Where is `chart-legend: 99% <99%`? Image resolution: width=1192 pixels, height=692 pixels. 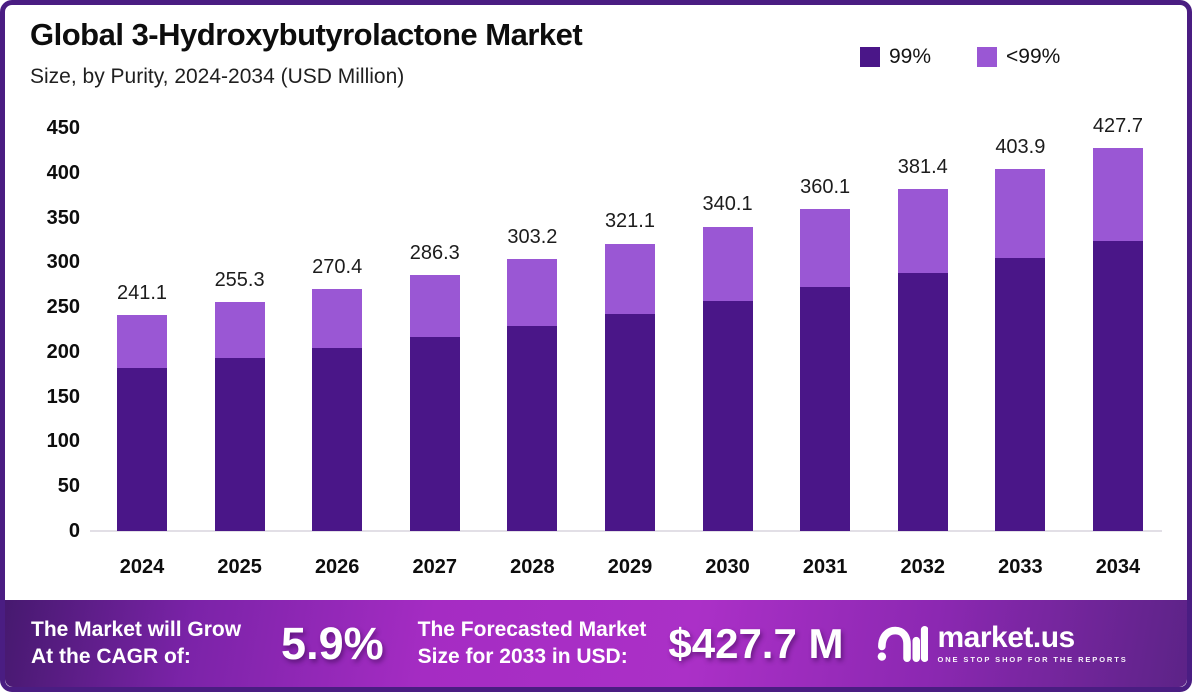
chart-legend: 99% <99% is located at coordinates (960, 57).